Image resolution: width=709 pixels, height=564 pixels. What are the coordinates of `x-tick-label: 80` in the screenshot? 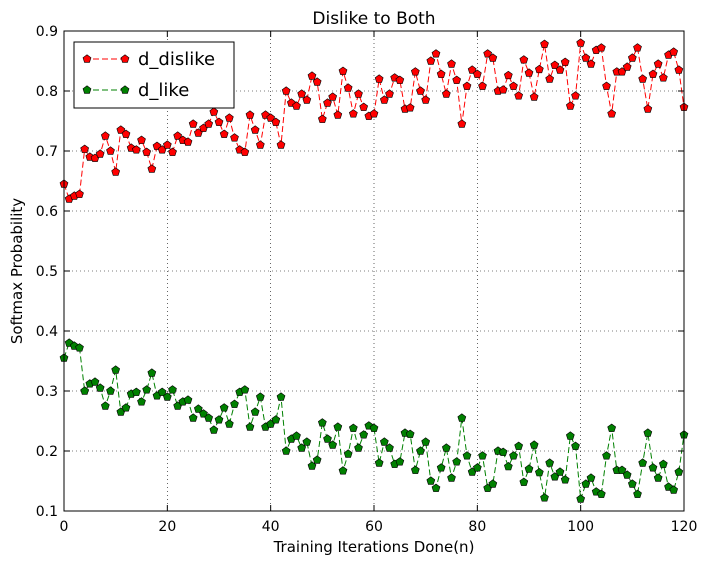 It's located at (477, 527).